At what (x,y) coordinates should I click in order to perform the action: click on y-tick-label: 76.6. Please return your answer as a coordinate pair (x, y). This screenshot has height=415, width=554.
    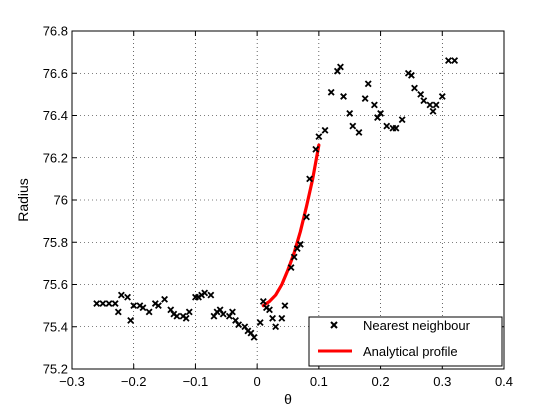
    Looking at the image, I should click on (55, 73).